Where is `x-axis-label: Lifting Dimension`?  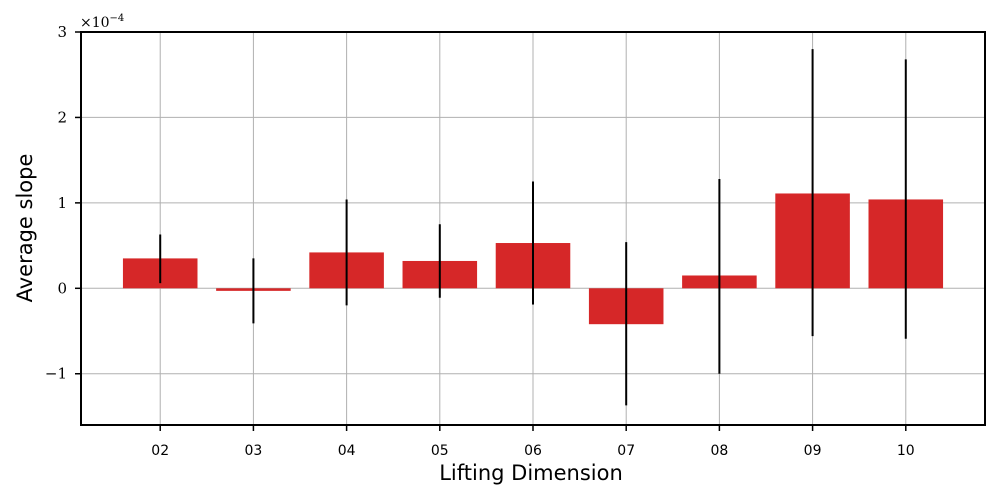 x-axis-label: Lifting Dimension is located at coordinates (531, 473).